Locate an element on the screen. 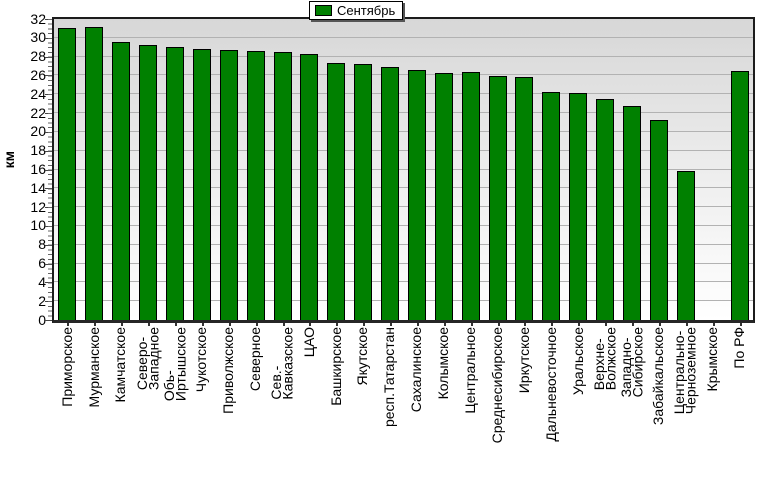 The image size is (777, 479). x-tick-label: Иркутское is located at coordinates (523, 360).